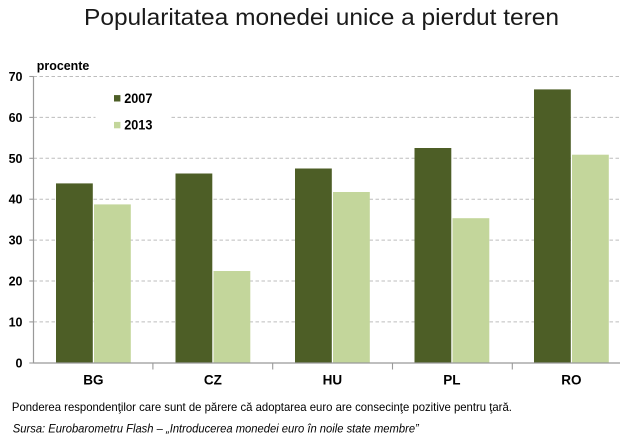 This screenshot has height=448, width=620. Describe the element at coordinates (16, 241) in the screenshot. I see `svg-text: 30` at that location.